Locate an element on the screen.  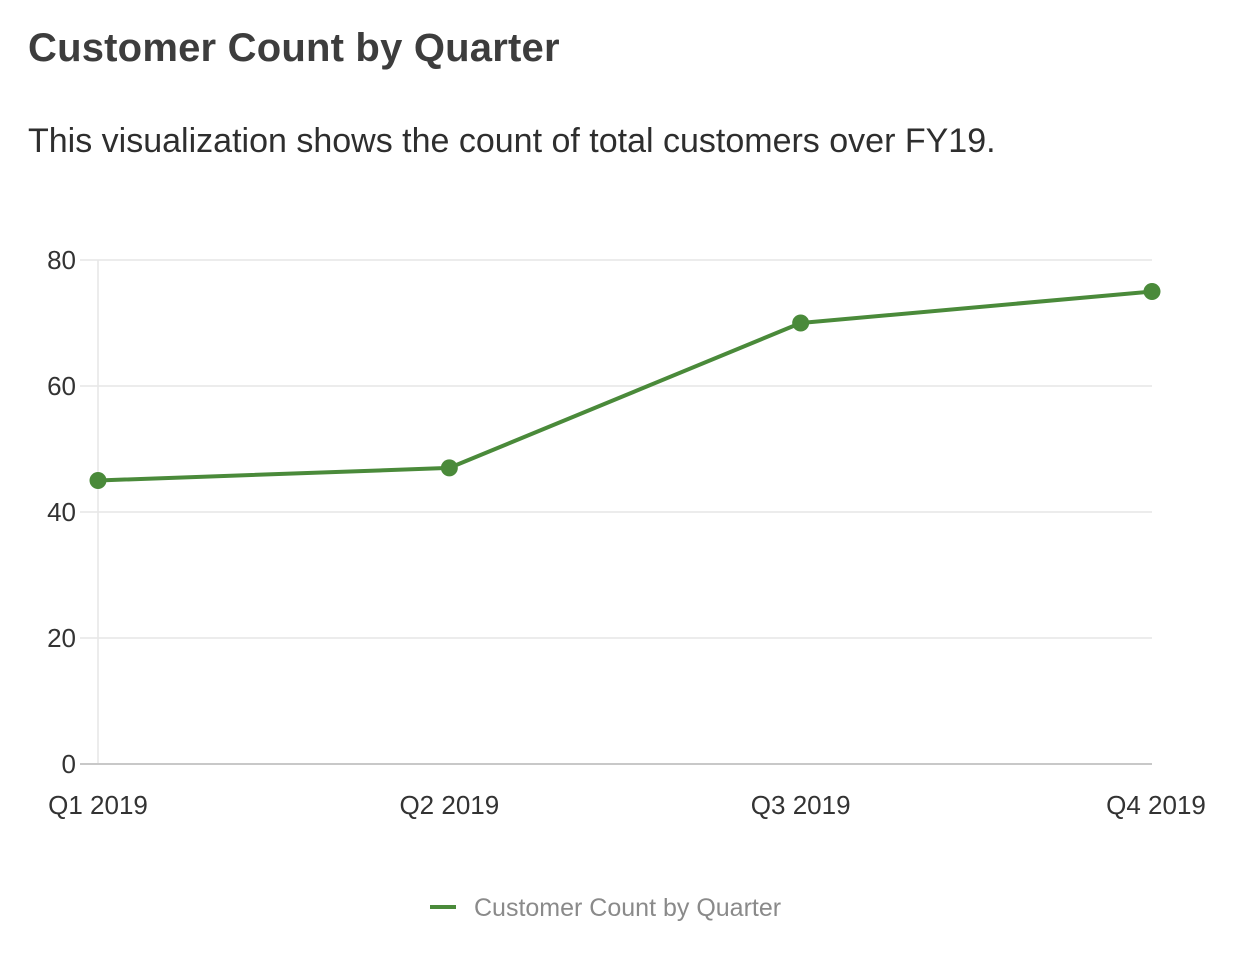
x-axis-ticks: Q1 2019 Q2 2019 Q3 2019 Q4 2019 is located at coordinates (627, 805).